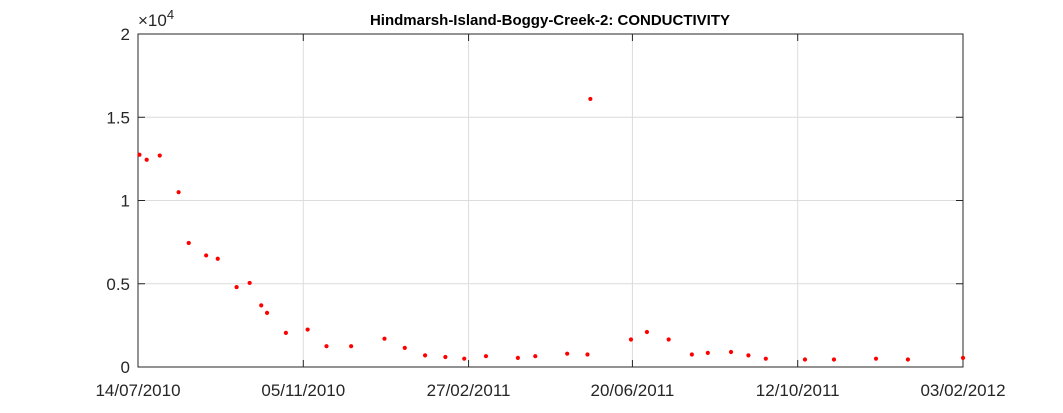 The height and width of the screenshot is (413, 1063). Describe the element at coordinates (125, 367) in the screenshot. I see `y-tick-label: 0` at that location.